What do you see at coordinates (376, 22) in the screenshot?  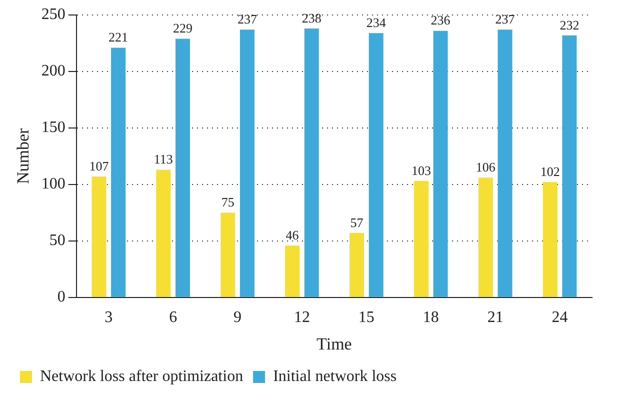 I see `data-label: 234` at bounding box center [376, 22].